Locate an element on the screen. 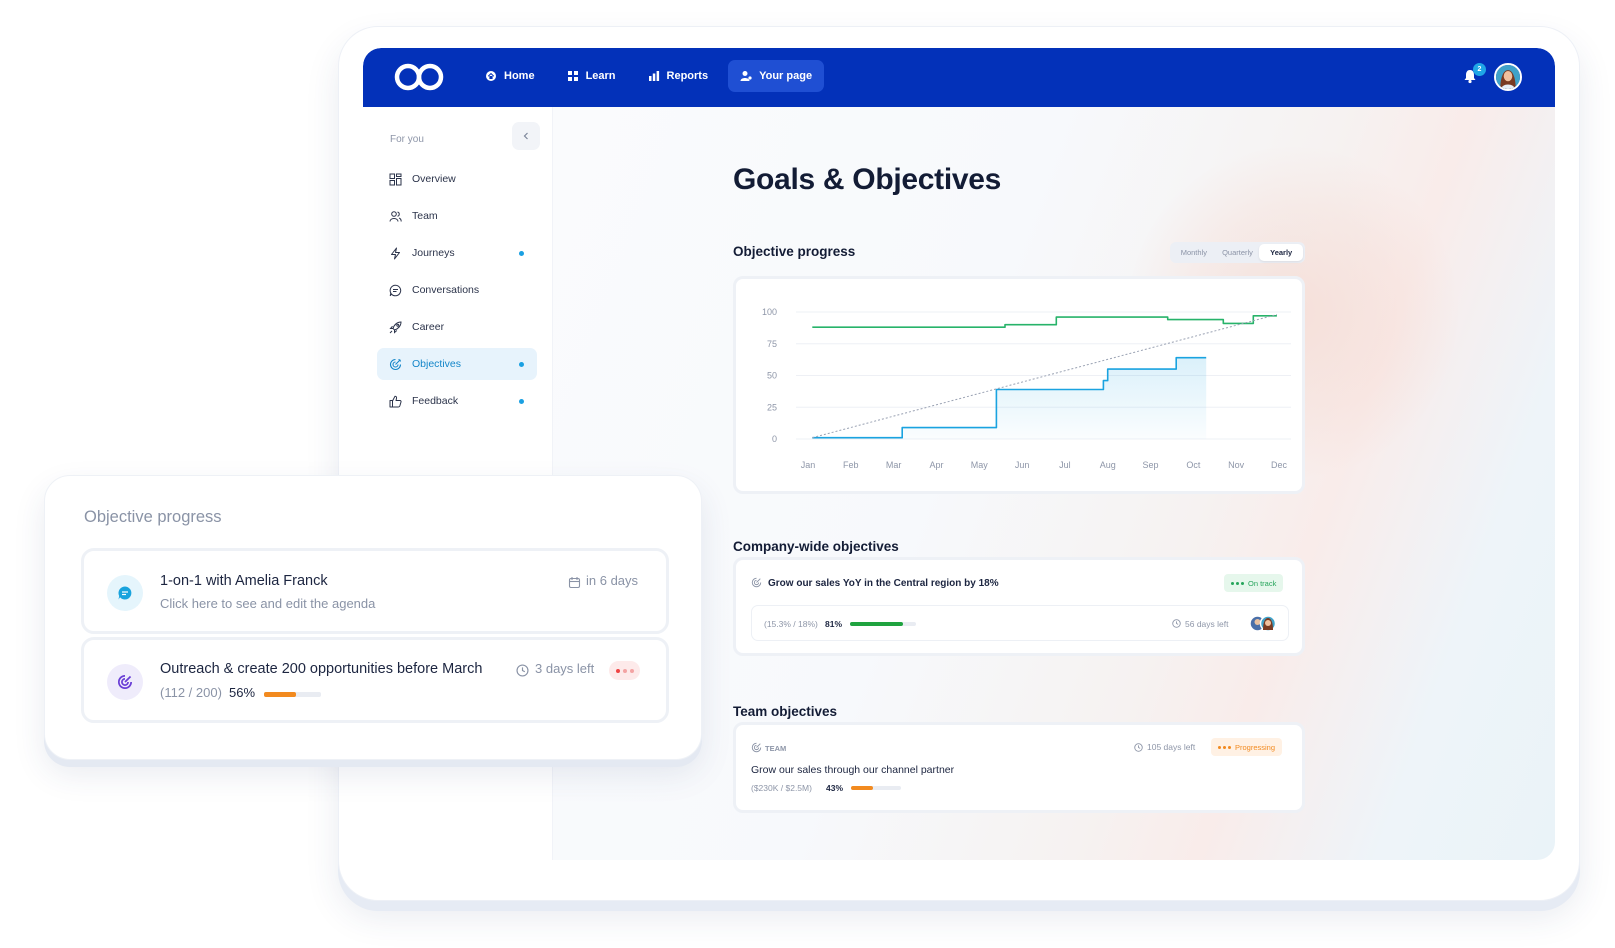  status-indicator is located at coordinates (624, 670).